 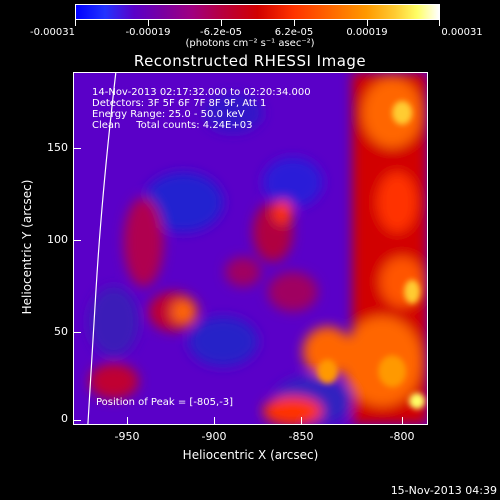 What do you see at coordinates (402, 436) in the screenshot?
I see `x-tick-label: -800` at bounding box center [402, 436].